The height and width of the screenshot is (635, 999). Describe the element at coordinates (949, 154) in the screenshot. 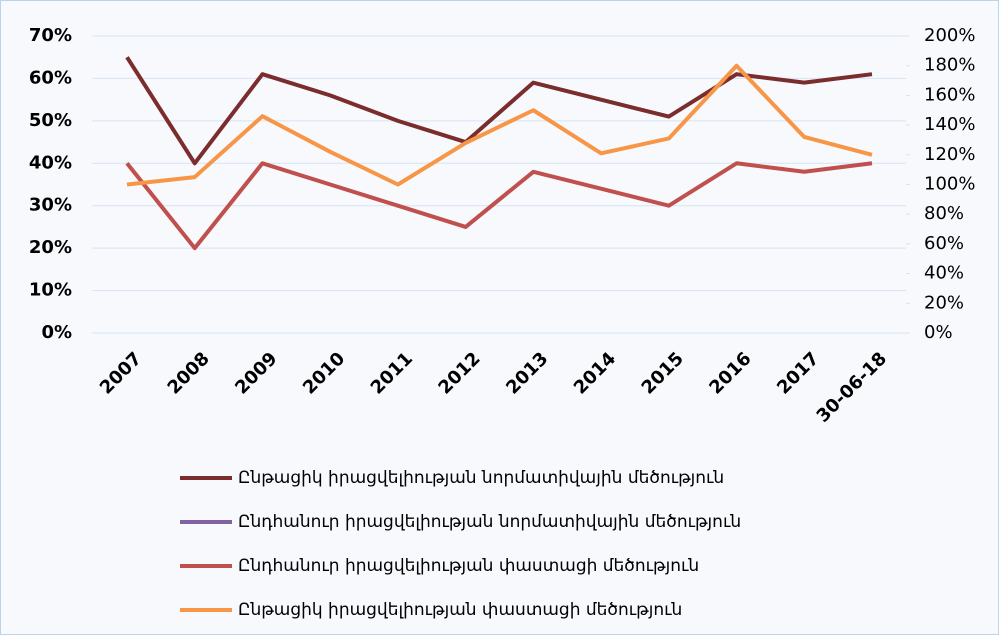

I see `y2-tick-label: 120%` at that location.